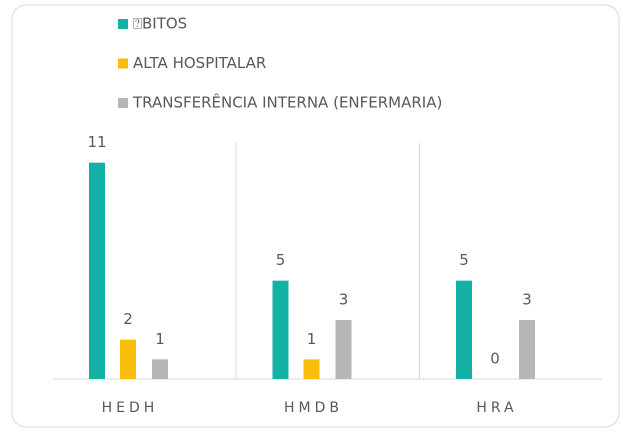 This screenshot has height=432, width=623. I want to click on data-label: 11, so click(96, 142).